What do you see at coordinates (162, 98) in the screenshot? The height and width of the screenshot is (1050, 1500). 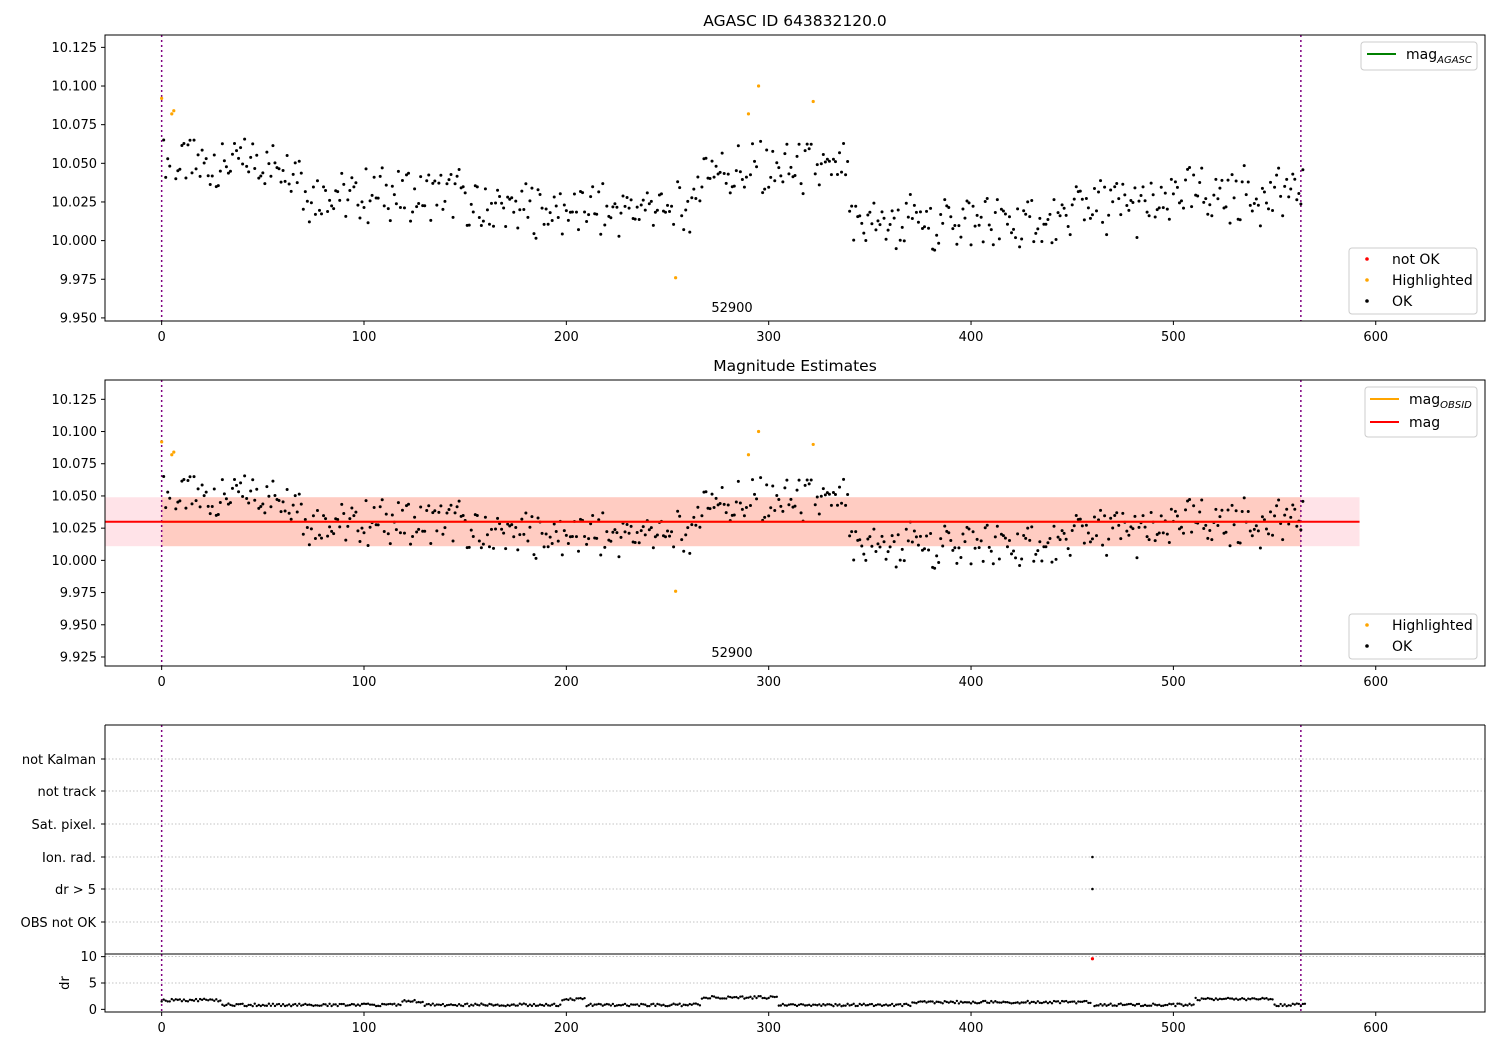 I see `agasc-highlighted-point` at bounding box center [162, 98].